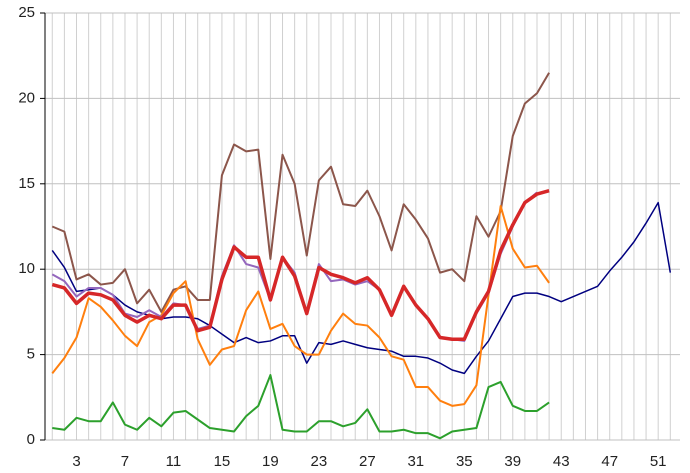  Describe the element at coordinates (125, 461) in the screenshot. I see `x-tick-label: 7` at that location.